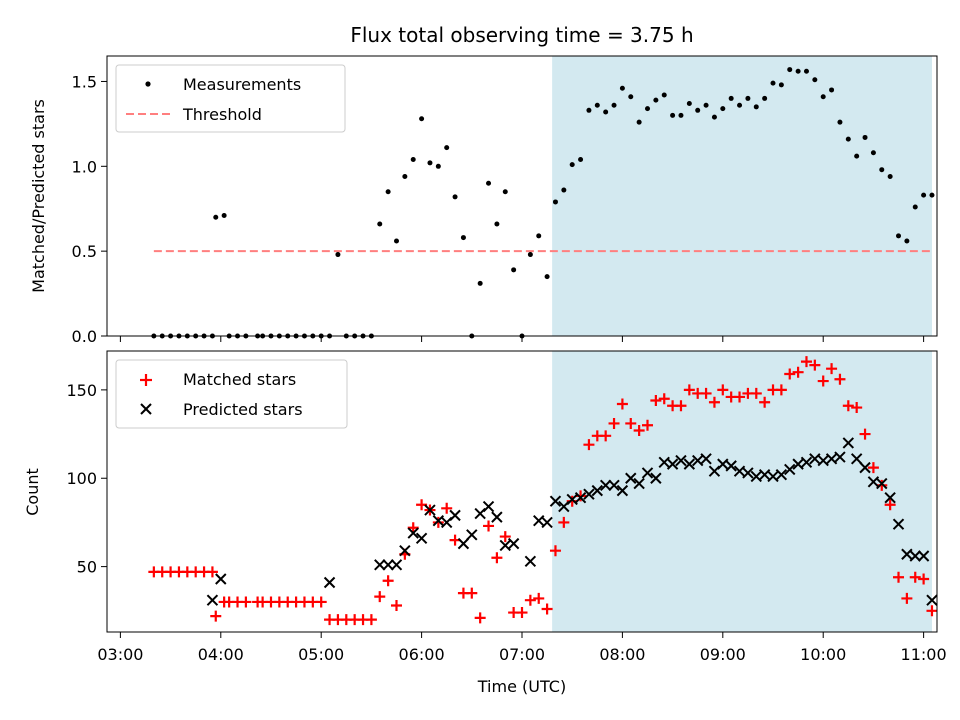 This screenshot has height=720, width=960. What do you see at coordinates (84, 166) in the screenshot?
I see `top-y-tick-label: 1.0` at bounding box center [84, 166].